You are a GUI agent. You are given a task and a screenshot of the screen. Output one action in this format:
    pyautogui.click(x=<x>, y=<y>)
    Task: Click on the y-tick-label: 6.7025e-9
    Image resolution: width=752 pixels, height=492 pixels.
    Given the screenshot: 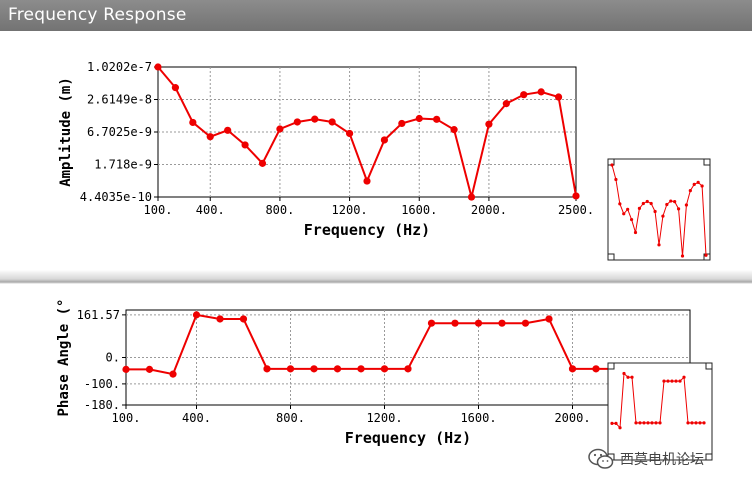 What is the action you would take?
    pyautogui.click(x=119, y=132)
    